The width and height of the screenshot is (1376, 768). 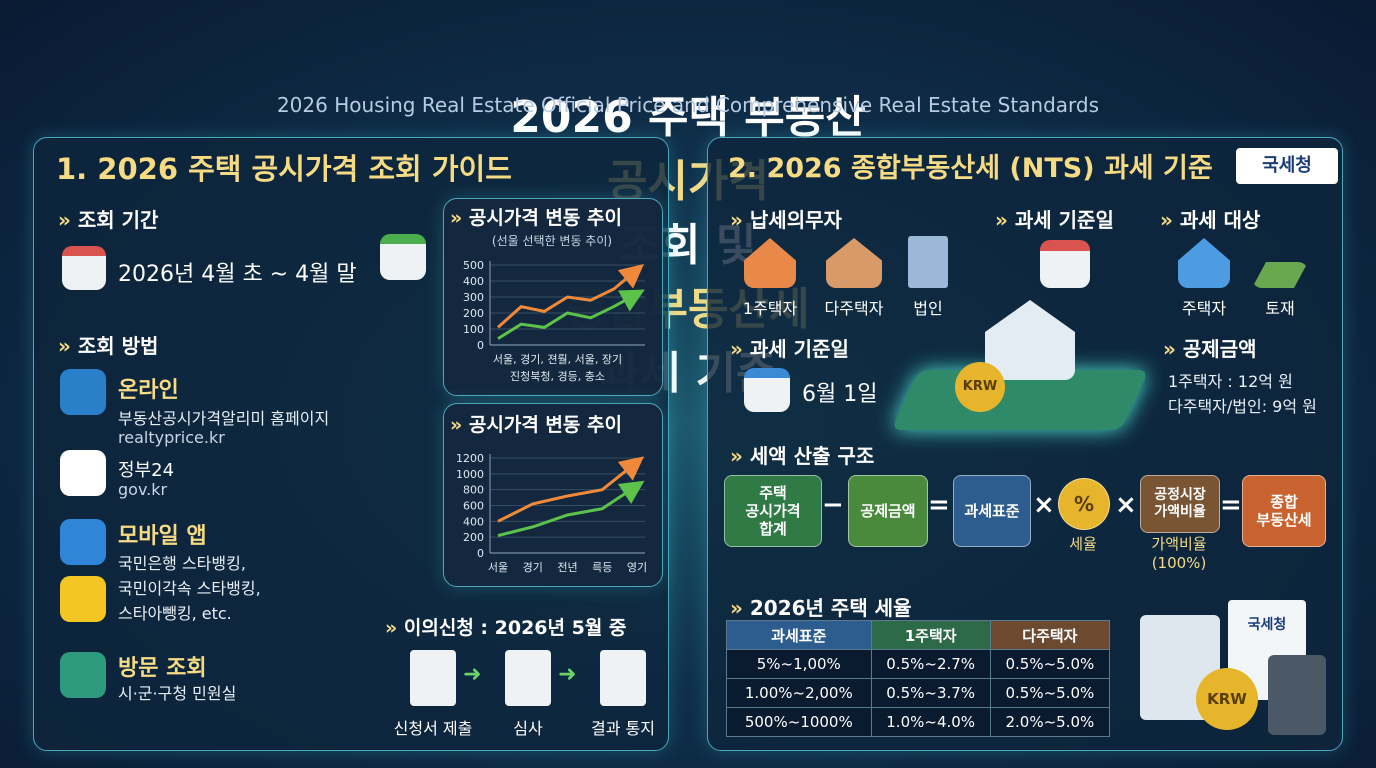 What do you see at coordinates (821, 606) in the screenshot?
I see `rates-label: 2026년 주택 세율` at bounding box center [821, 606].